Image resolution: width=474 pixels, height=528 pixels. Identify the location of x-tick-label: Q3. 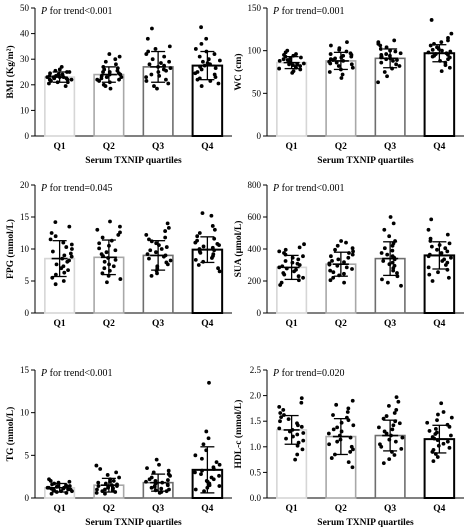
(158, 147).